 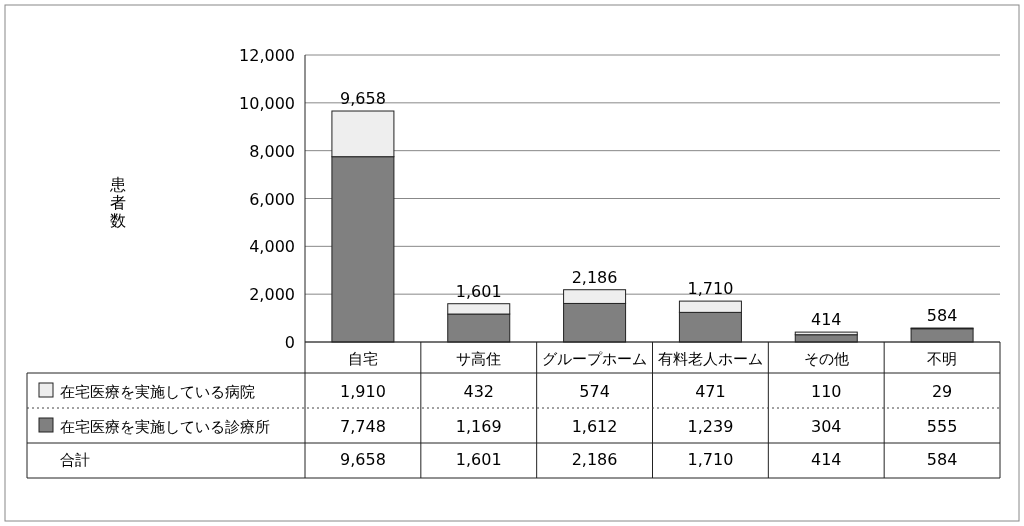 What do you see at coordinates (942, 426) in the screenshot?
I see `data-label: 555` at bounding box center [942, 426].